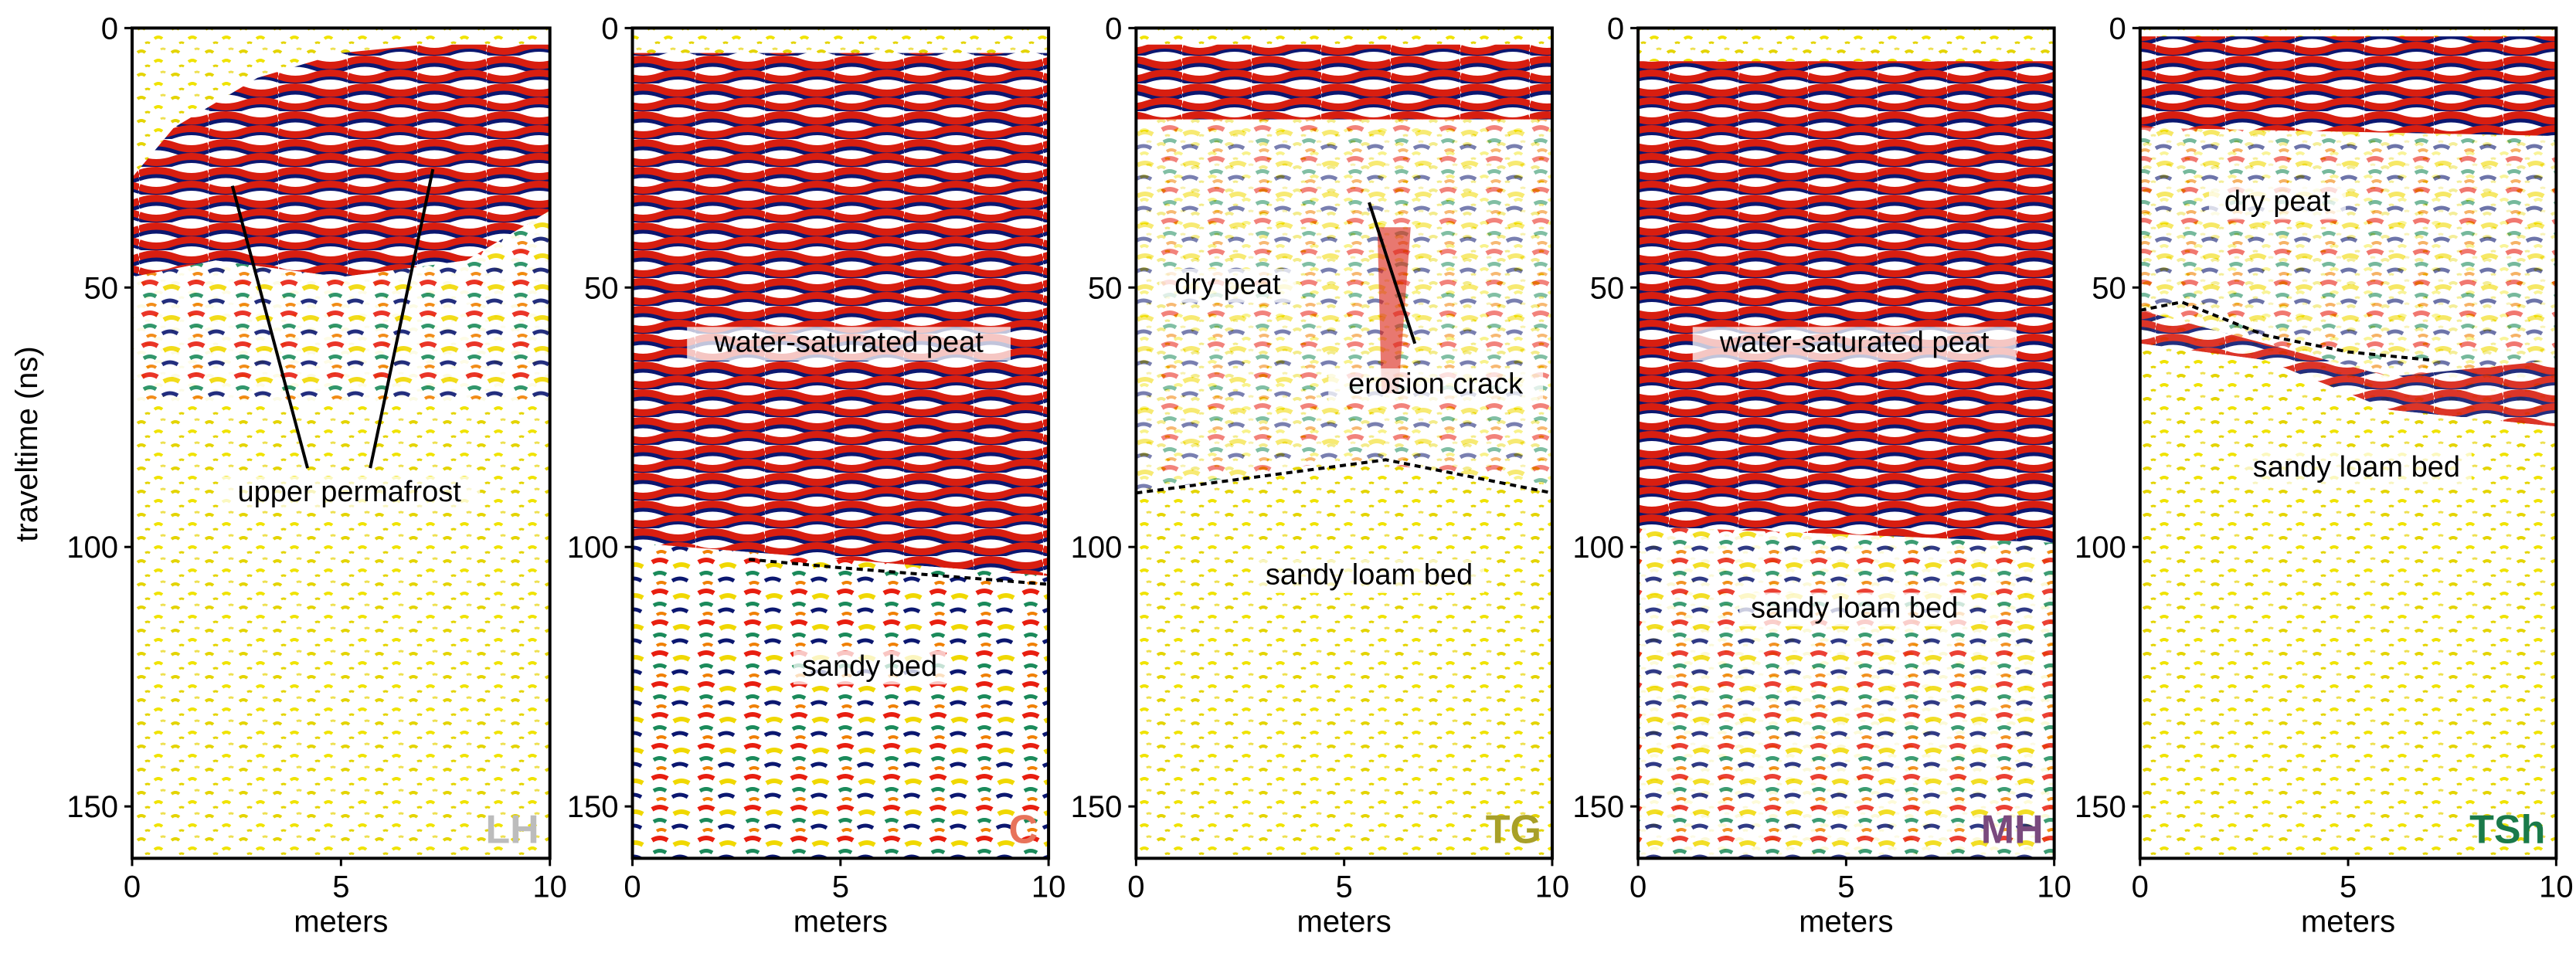 The image size is (2576, 960). I want to click on site-code-label: TSh, so click(2507, 829).